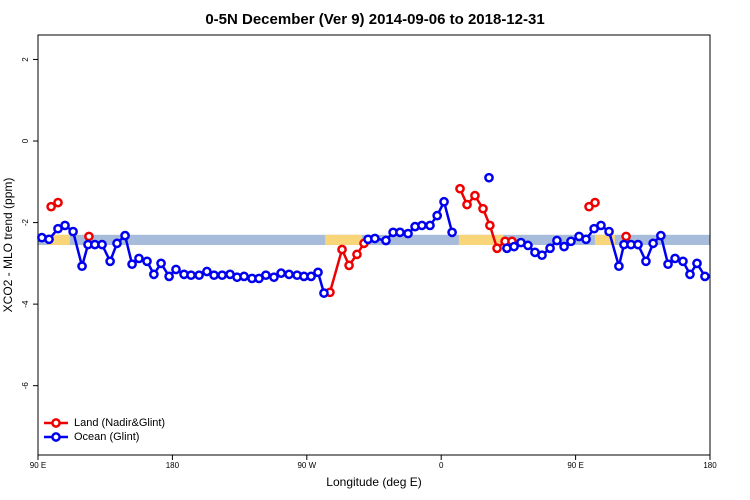 The height and width of the screenshot is (500, 750). I want to click on y-tick-label: -6, so click(25, 386).